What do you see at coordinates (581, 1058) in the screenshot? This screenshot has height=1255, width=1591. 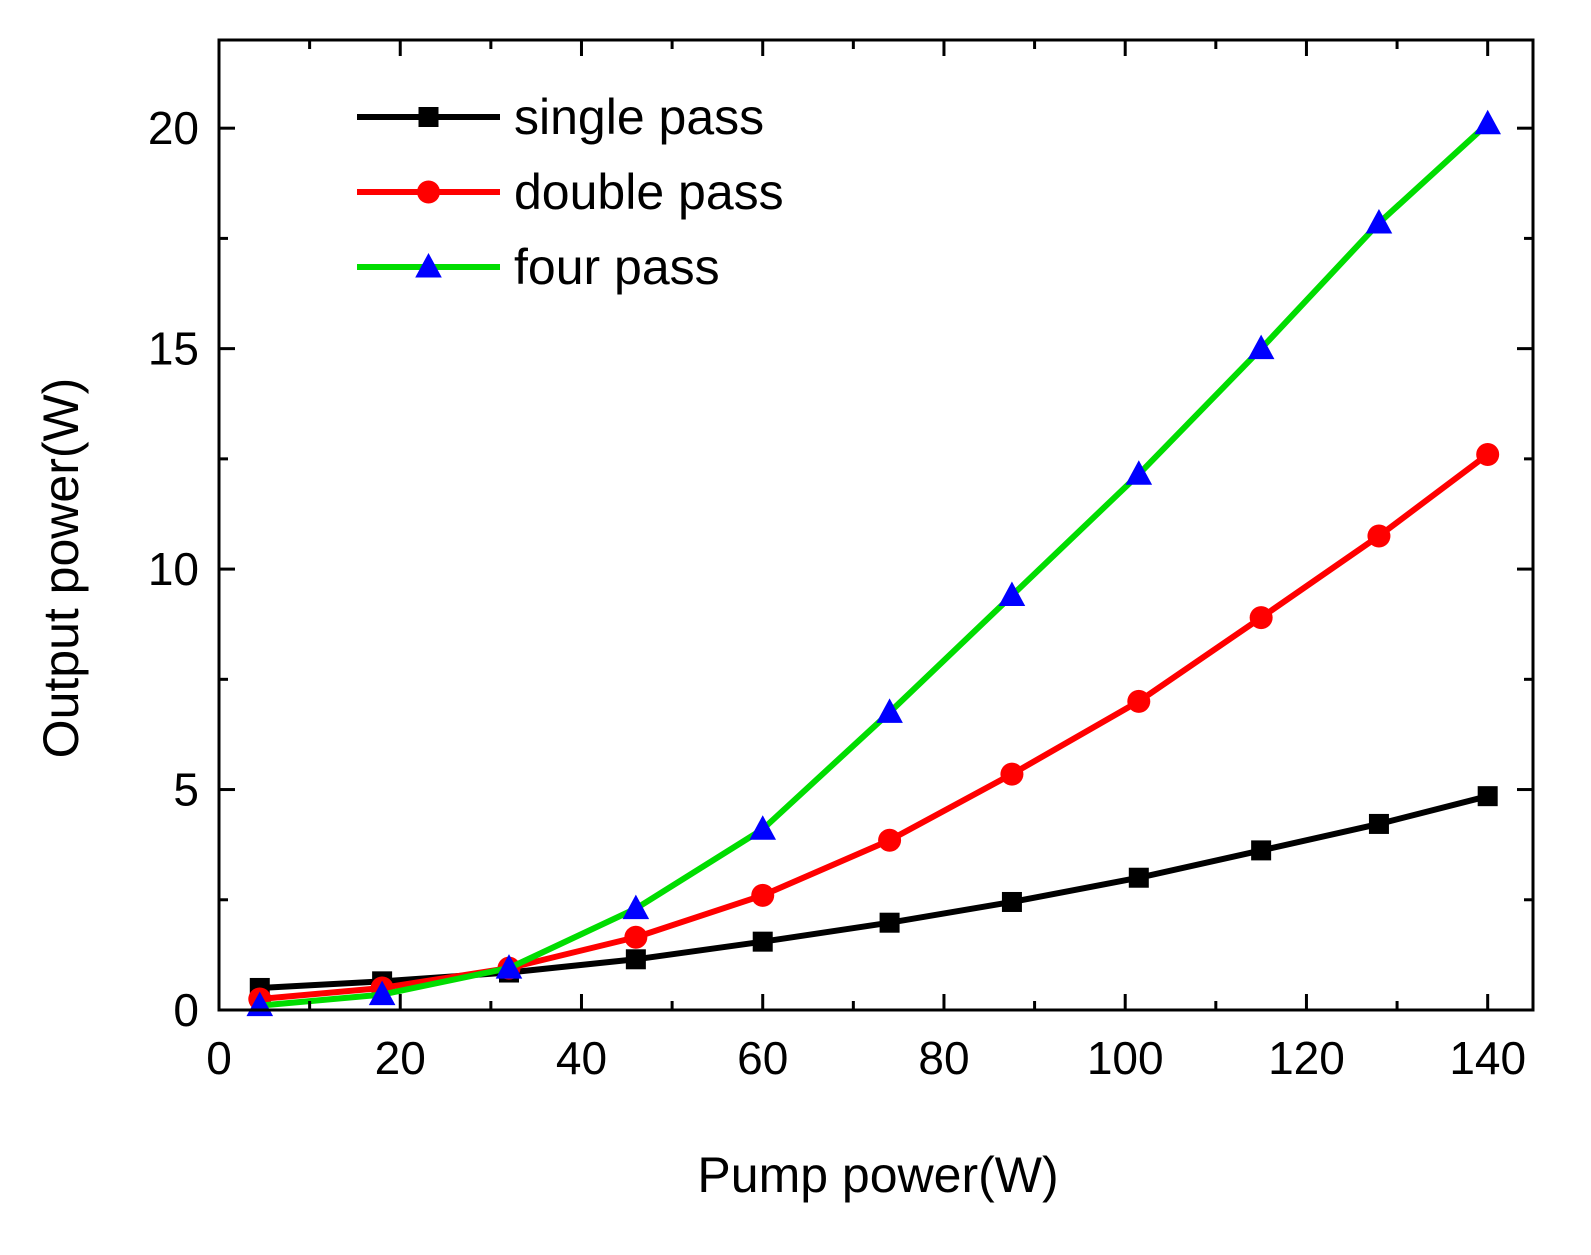 I see `x-tick-label: 40` at bounding box center [581, 1058].